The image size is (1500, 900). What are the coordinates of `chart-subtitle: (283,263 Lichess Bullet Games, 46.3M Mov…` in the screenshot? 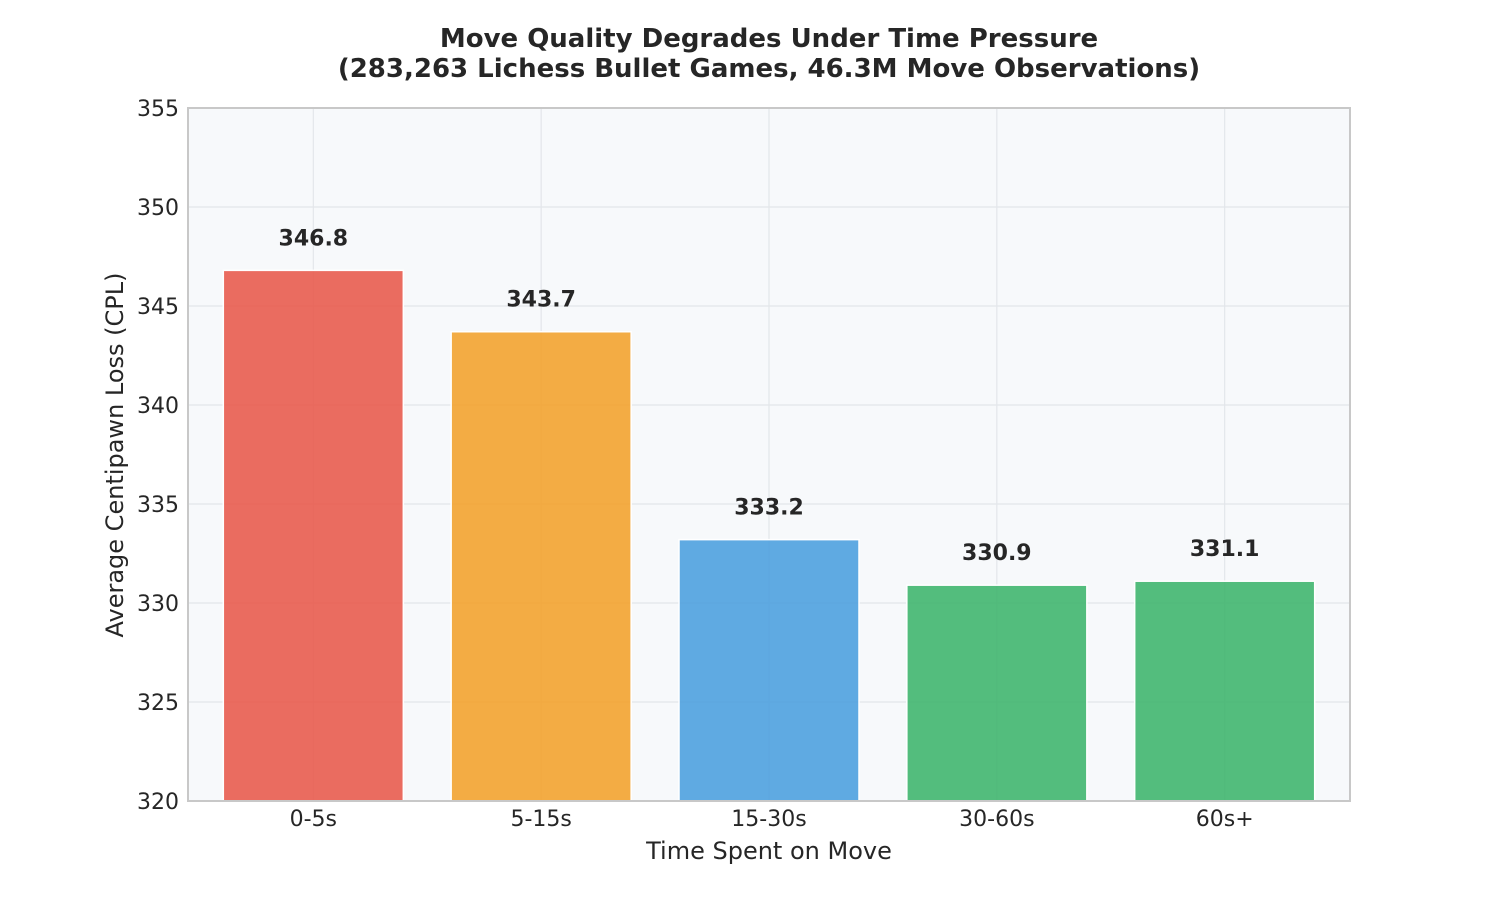 It's located at (769, 69).